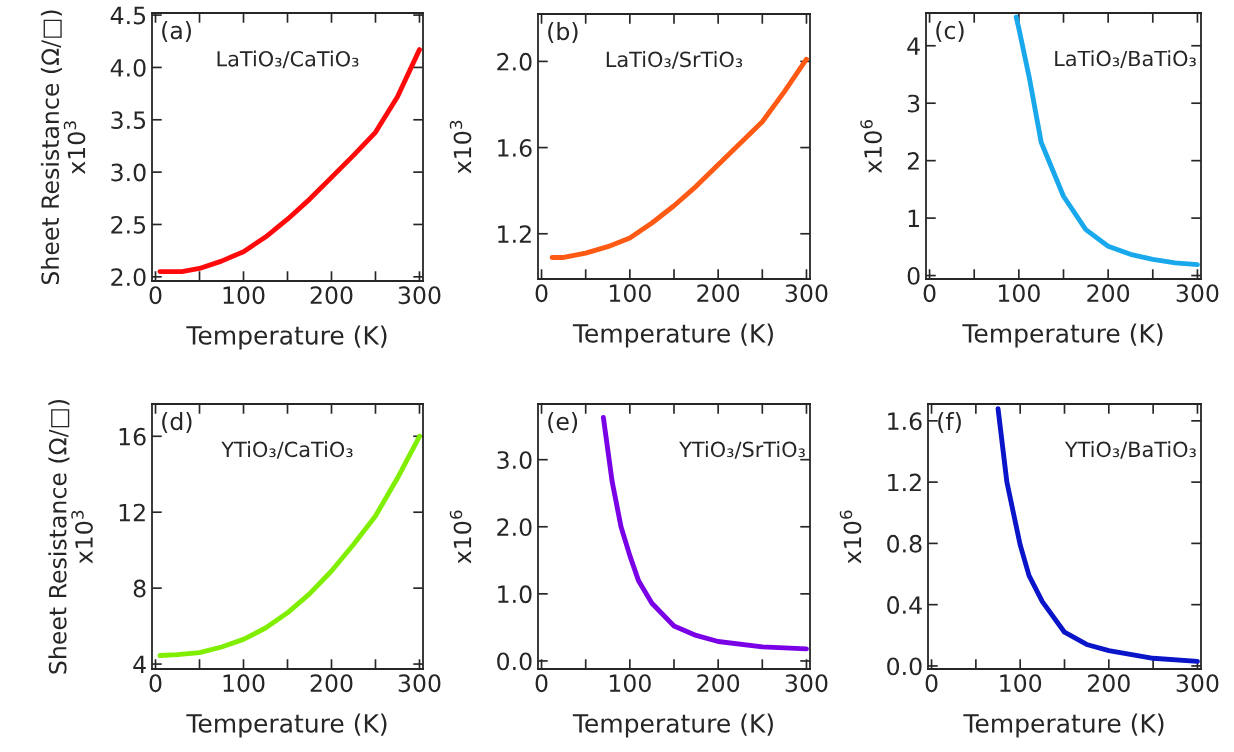 The height and width of the screenshot is (752, 1234). Describe the element at coordinates (1125, 59) in the screenshot. I see `annotation: LaTiO₃/BaTiO₃` at that location.